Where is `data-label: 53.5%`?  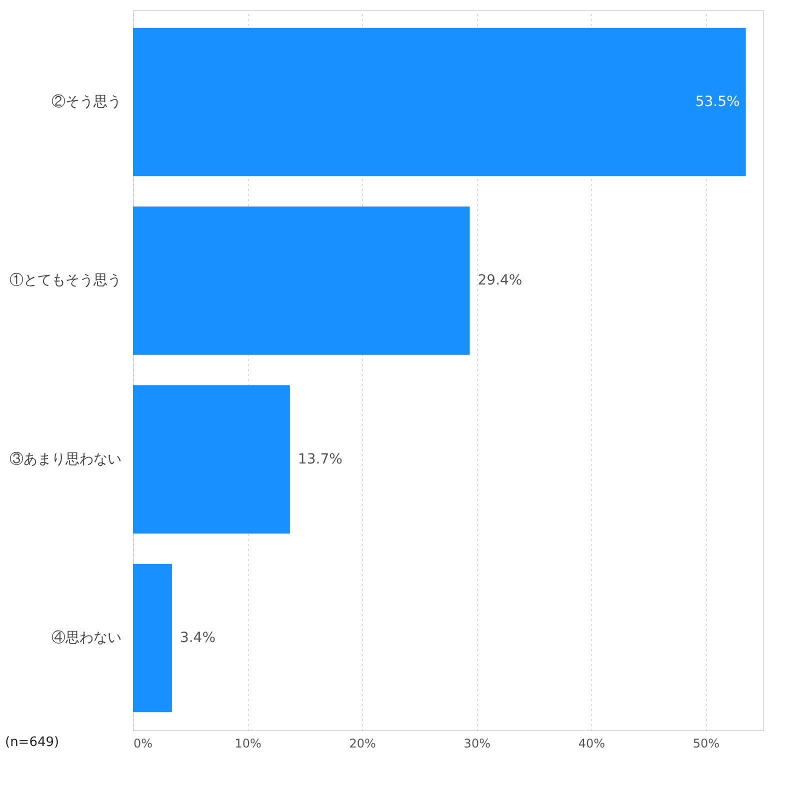
data-label: 53.5% is located at coordinates (717, 102).